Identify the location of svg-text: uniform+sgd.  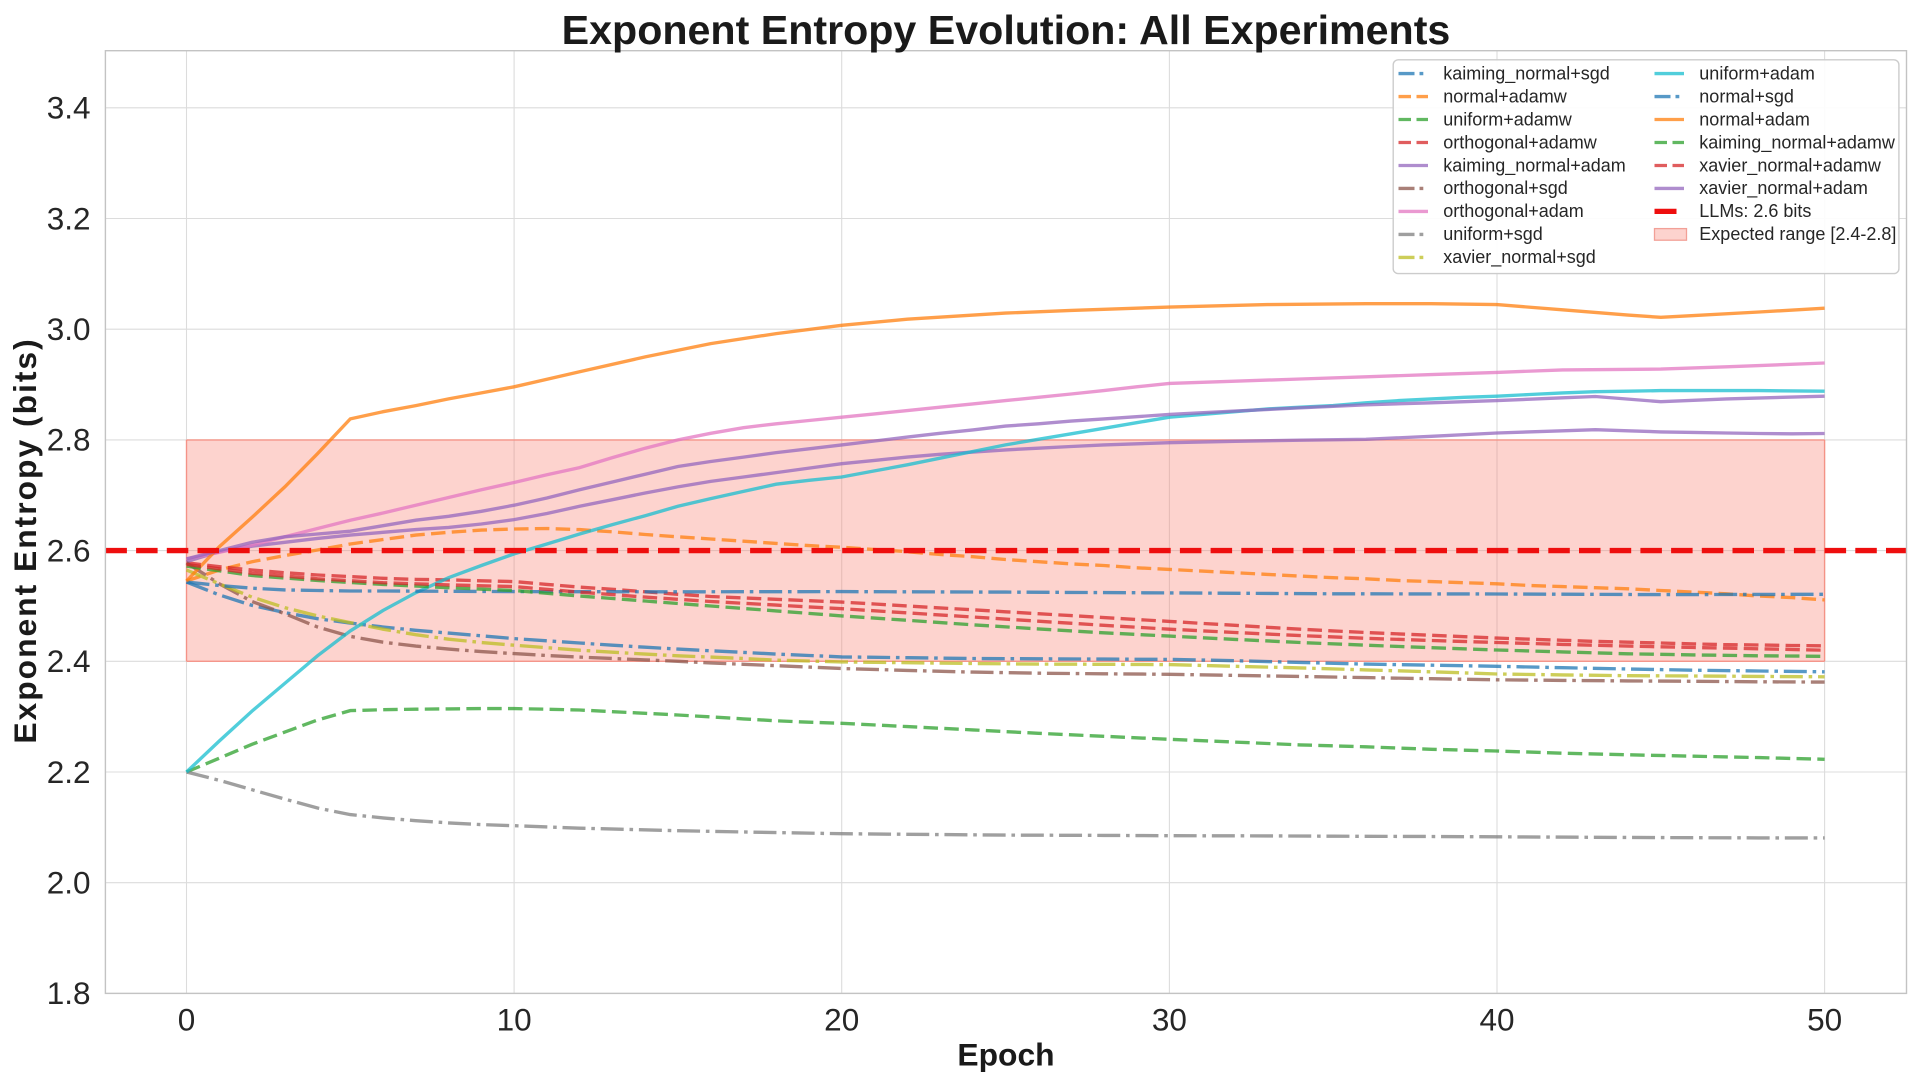
(1493, 234).